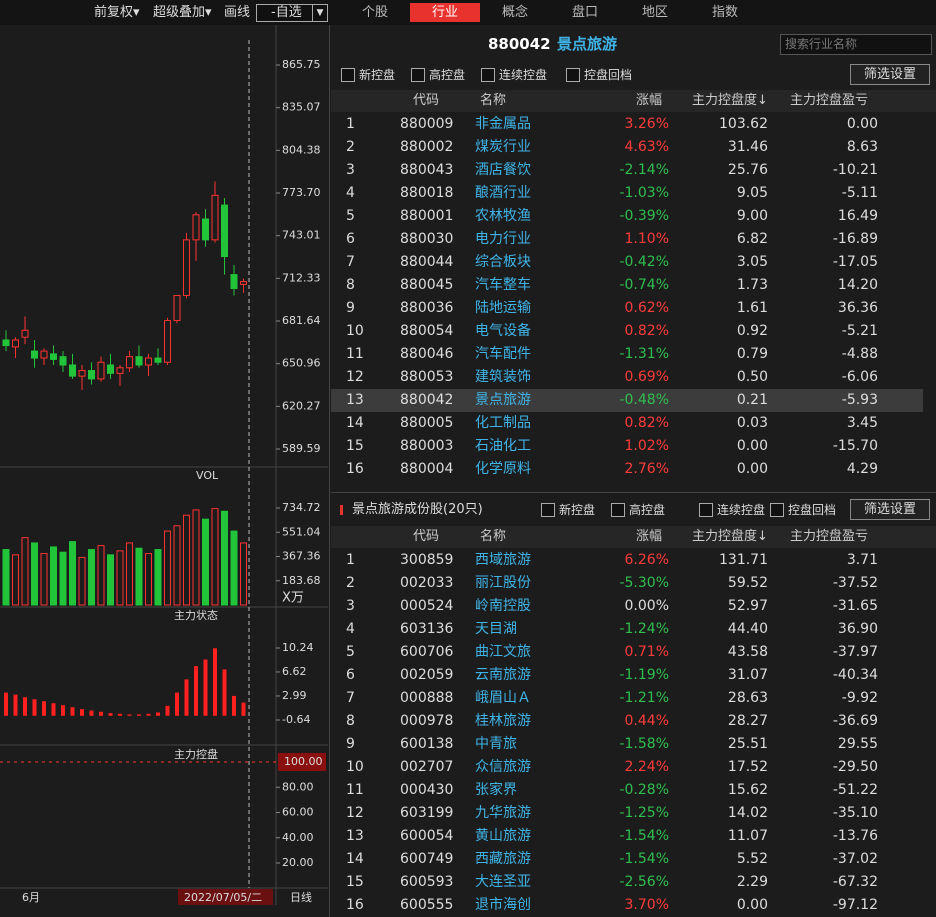  I want to click on search-box: 搜索行业名称, so click(856, 44).